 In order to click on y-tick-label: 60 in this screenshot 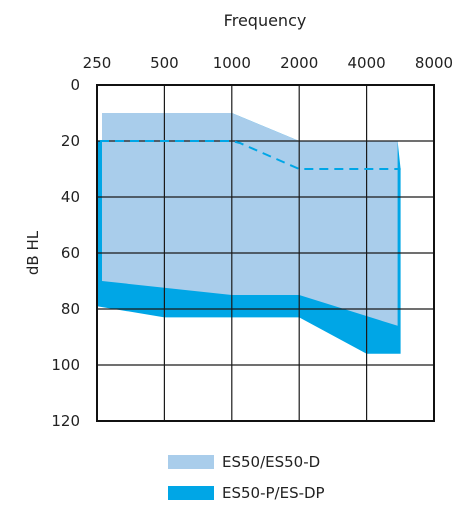, I will do `click(70, 253)`.